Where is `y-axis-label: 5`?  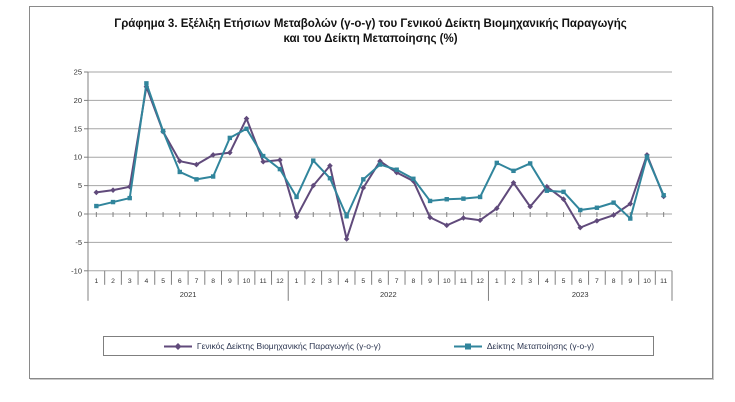
y-axis-label: 5 is located at coordinates (80, 185).